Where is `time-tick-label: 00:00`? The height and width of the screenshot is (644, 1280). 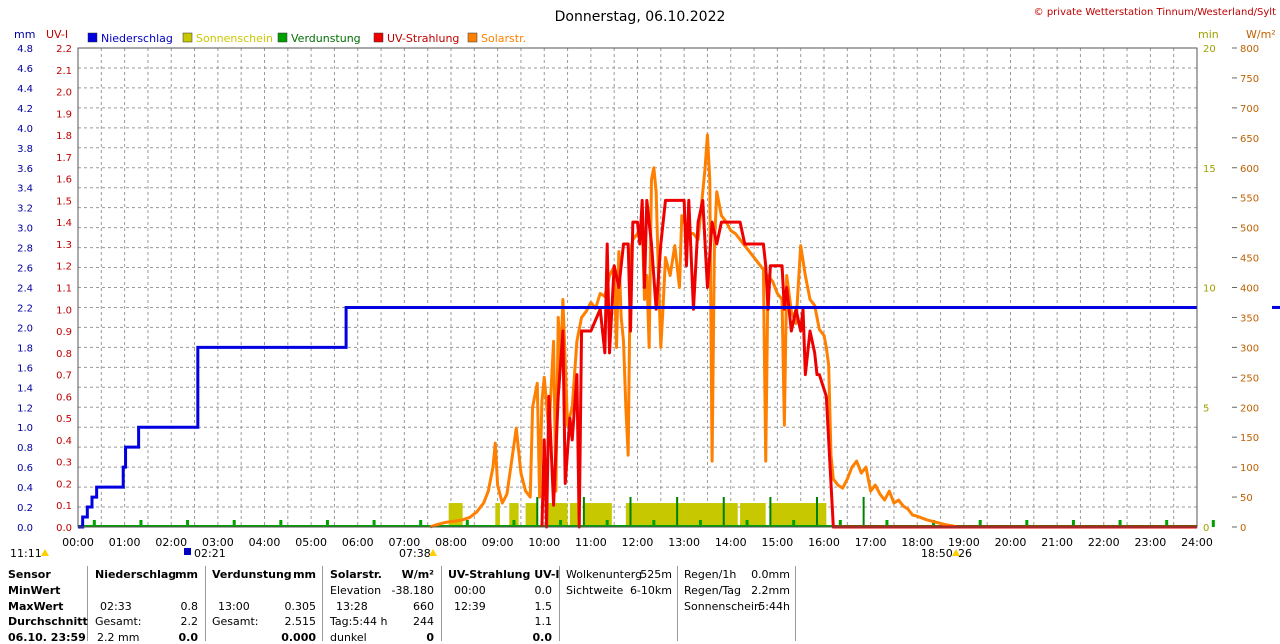 time-tick-label: 00:00 is located at coordinates (78, 542).